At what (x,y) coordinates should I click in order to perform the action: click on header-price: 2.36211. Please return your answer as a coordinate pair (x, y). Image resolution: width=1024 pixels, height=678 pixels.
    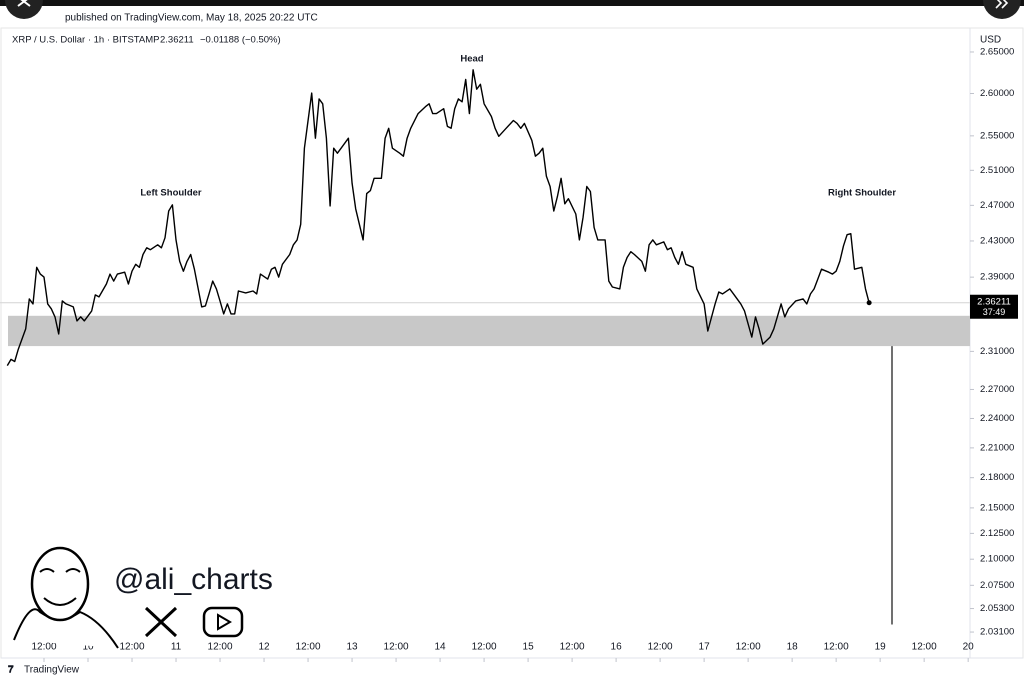
    Looking at the image, I should click on (177, 40).